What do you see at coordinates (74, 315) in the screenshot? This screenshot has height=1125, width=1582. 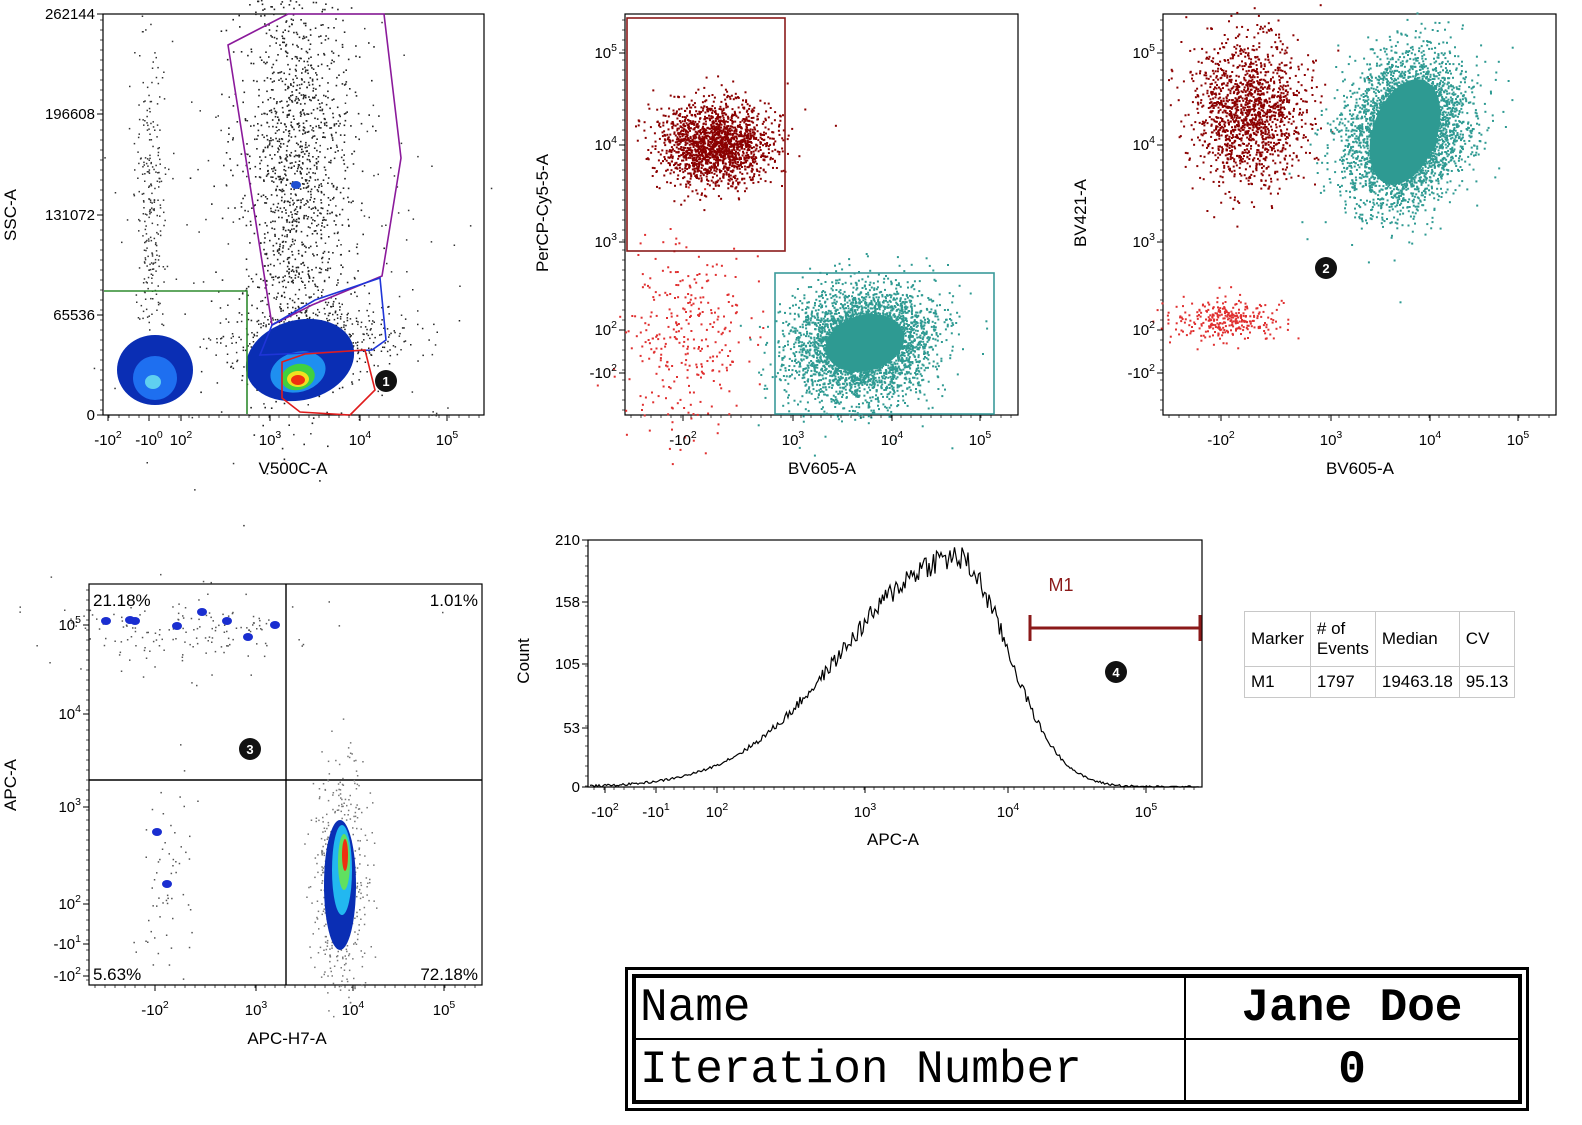 I see `y-tick-label: 65536` at bounding box center [74, 315].